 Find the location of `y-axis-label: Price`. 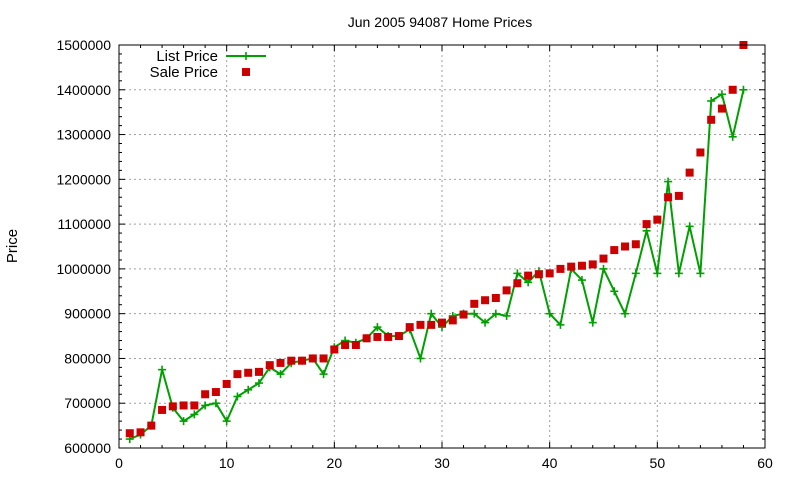

y-axis-label: Price is located at coordinates (12, 246).